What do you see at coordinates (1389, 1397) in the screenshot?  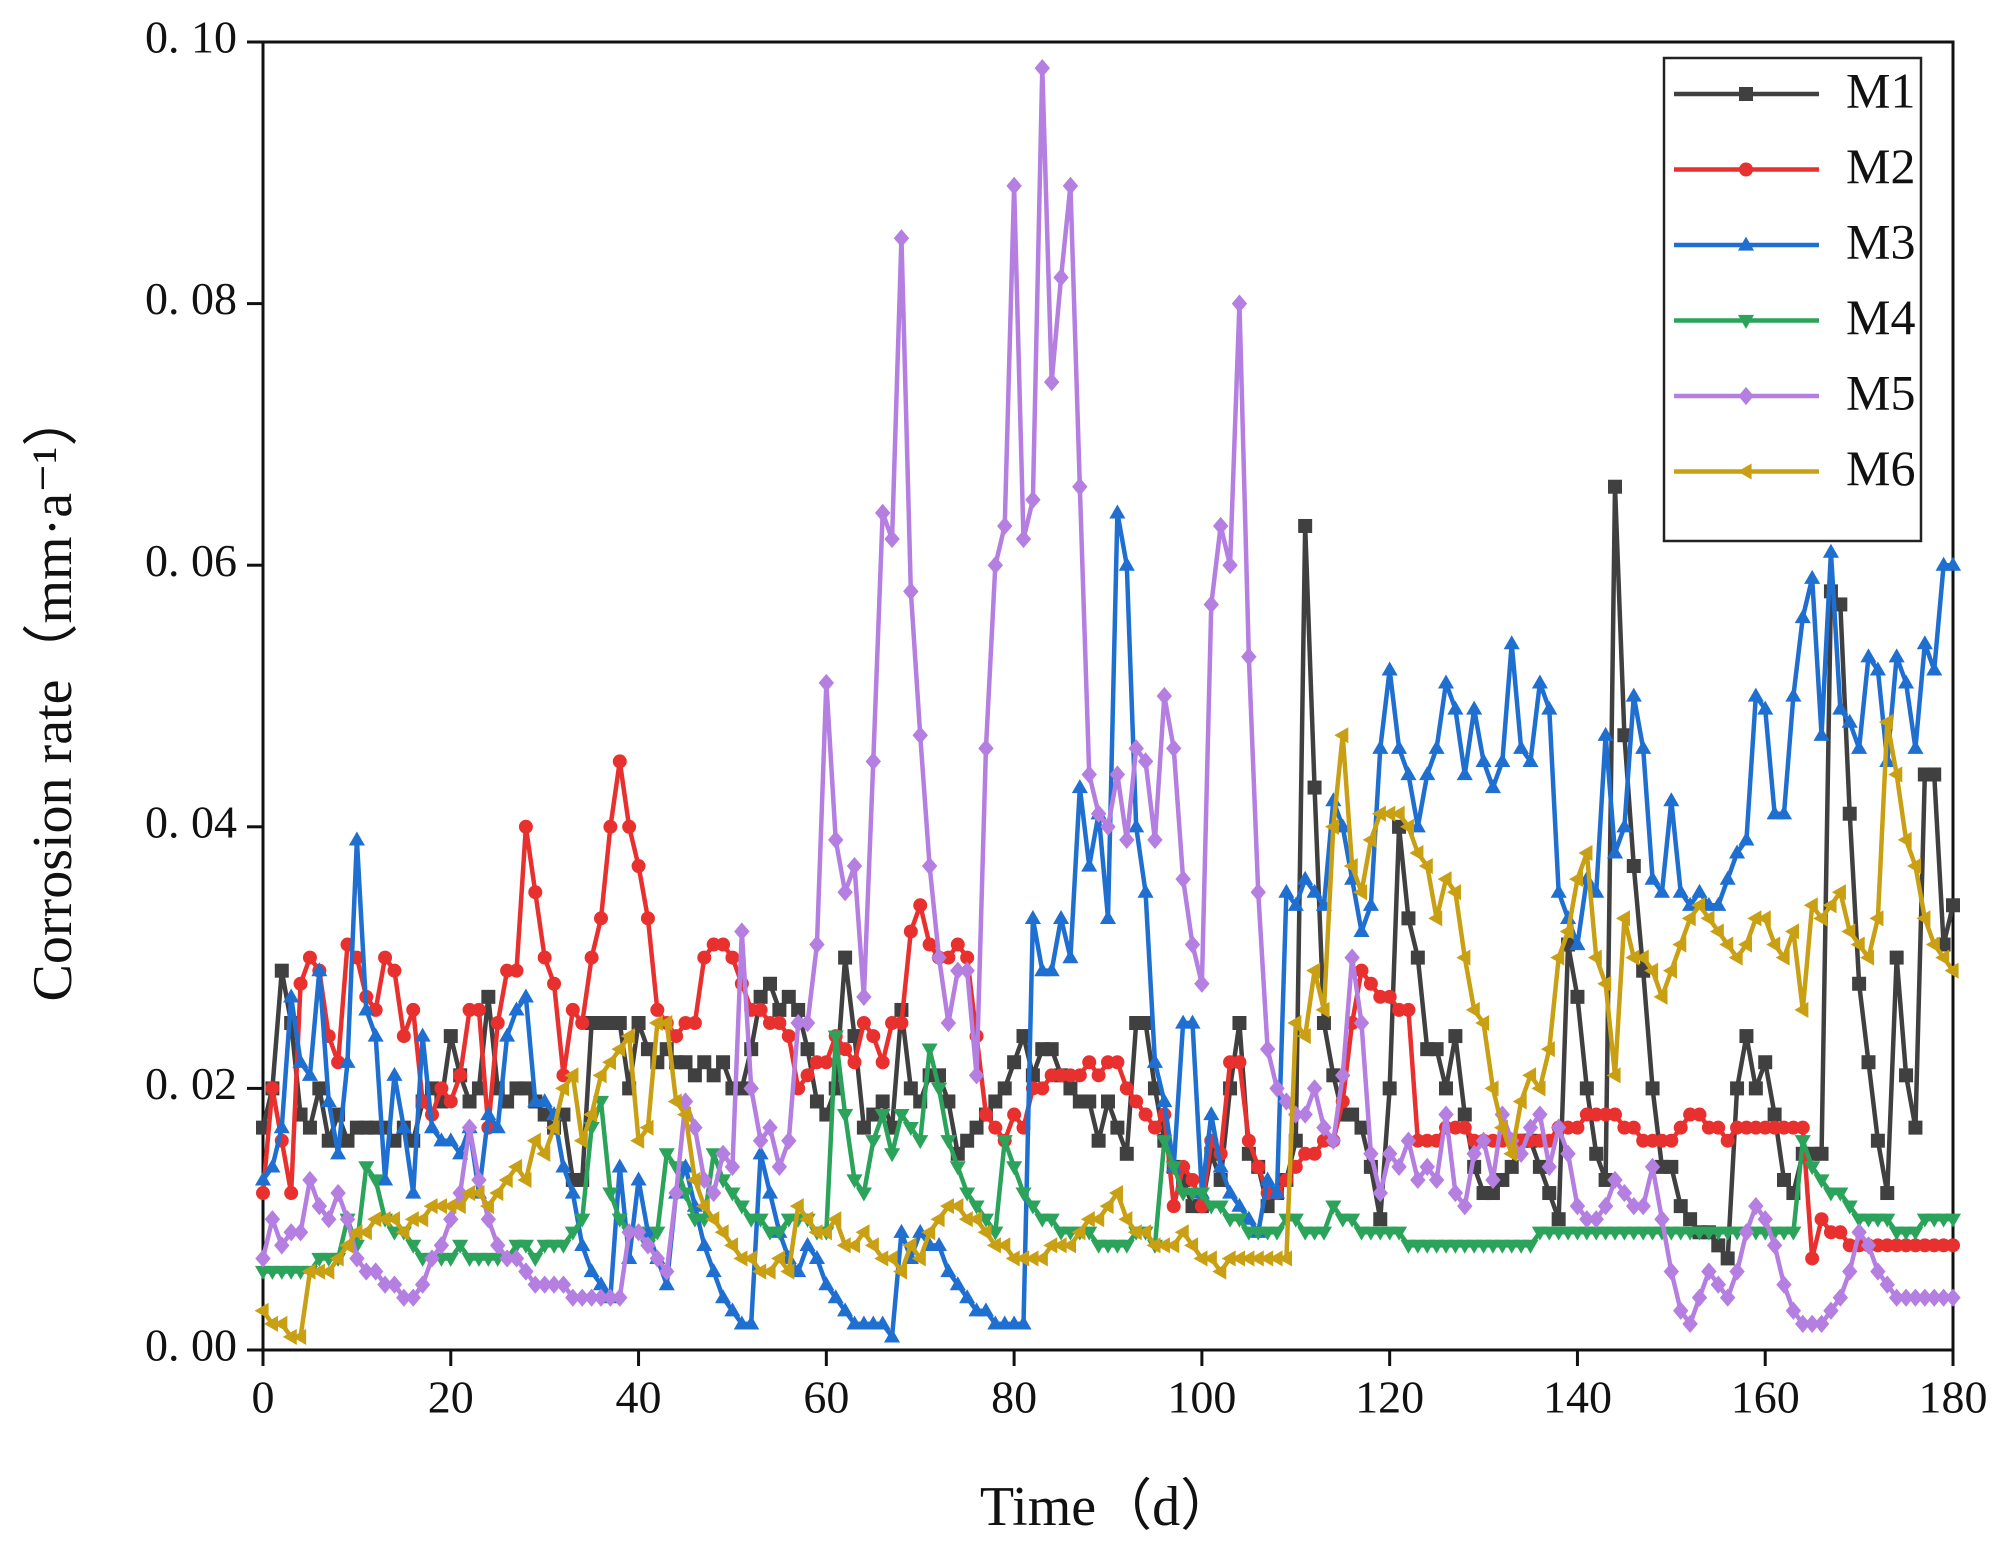 I see `x-tick-label: 120` at bounding box center [1389, 1397].